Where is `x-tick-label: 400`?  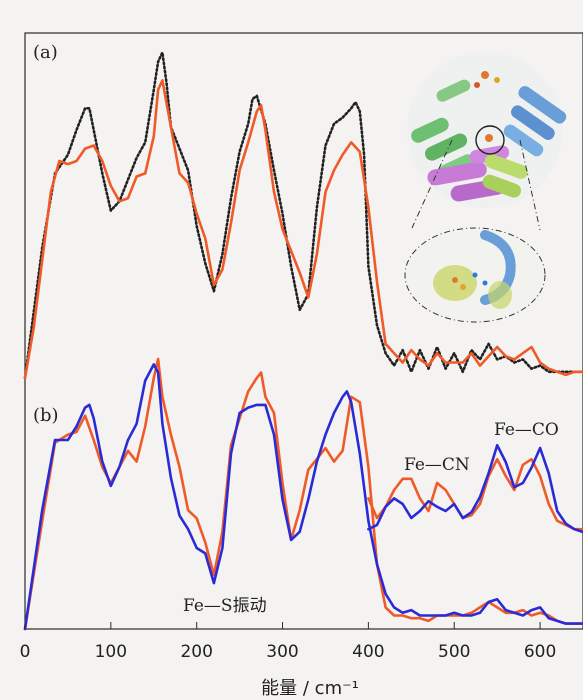 x-tick-label: 400 is located at coordinates (368, 652).